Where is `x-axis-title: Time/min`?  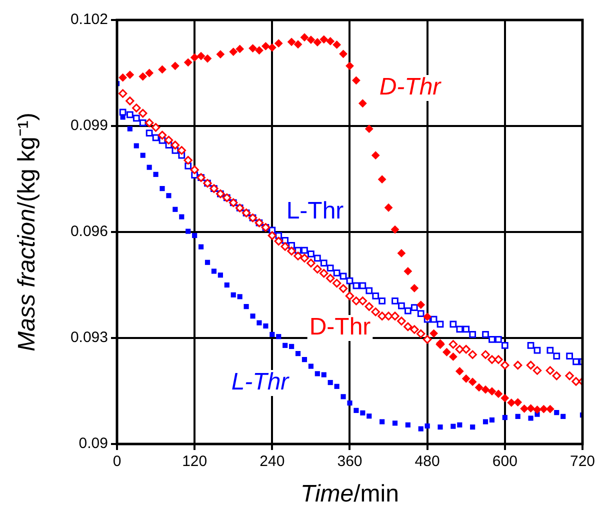
x-axis-title: Time/min is located at coordinates (349, 494).